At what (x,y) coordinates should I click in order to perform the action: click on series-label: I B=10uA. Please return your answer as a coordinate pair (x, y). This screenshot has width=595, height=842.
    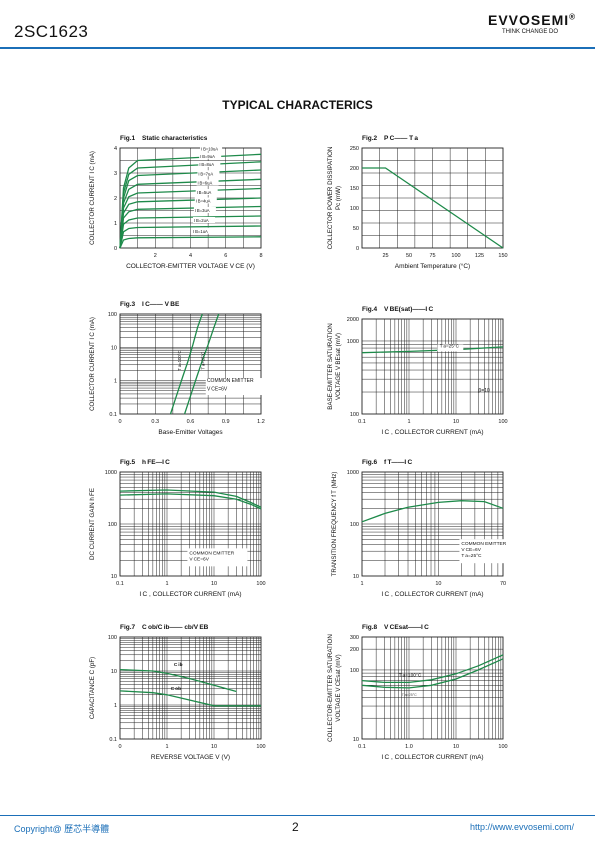
    Looking at the image, I should click on (209, 148).